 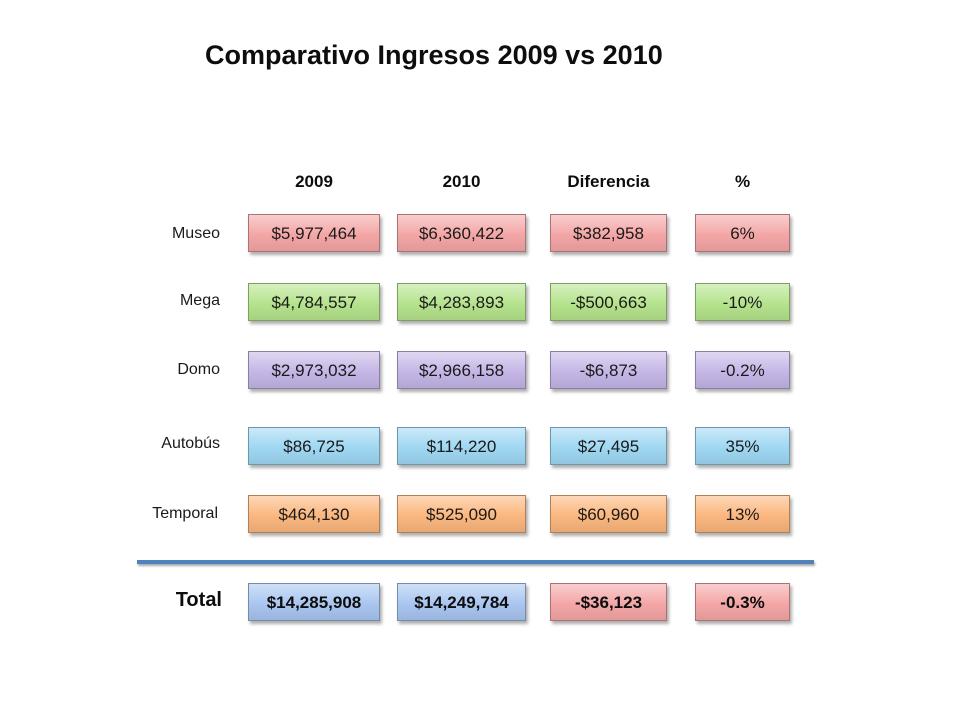 What do you see at coordinates (742, 181) in the screenshot?
I see `header-percent: %` at bounding box center [742, 181].